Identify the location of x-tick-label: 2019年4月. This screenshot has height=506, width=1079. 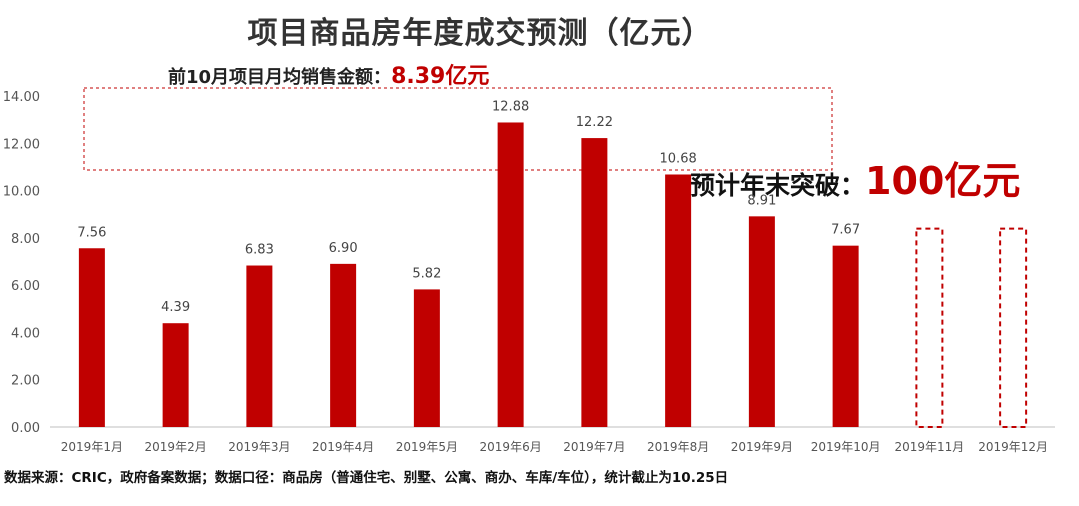
(343, 447).